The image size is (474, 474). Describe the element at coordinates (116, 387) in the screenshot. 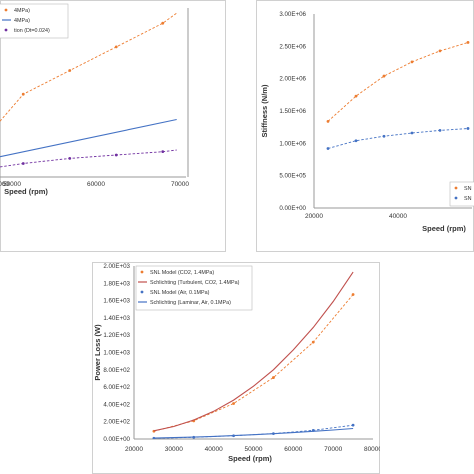

I see `y-tick-label: 6.00E+02` at that location.